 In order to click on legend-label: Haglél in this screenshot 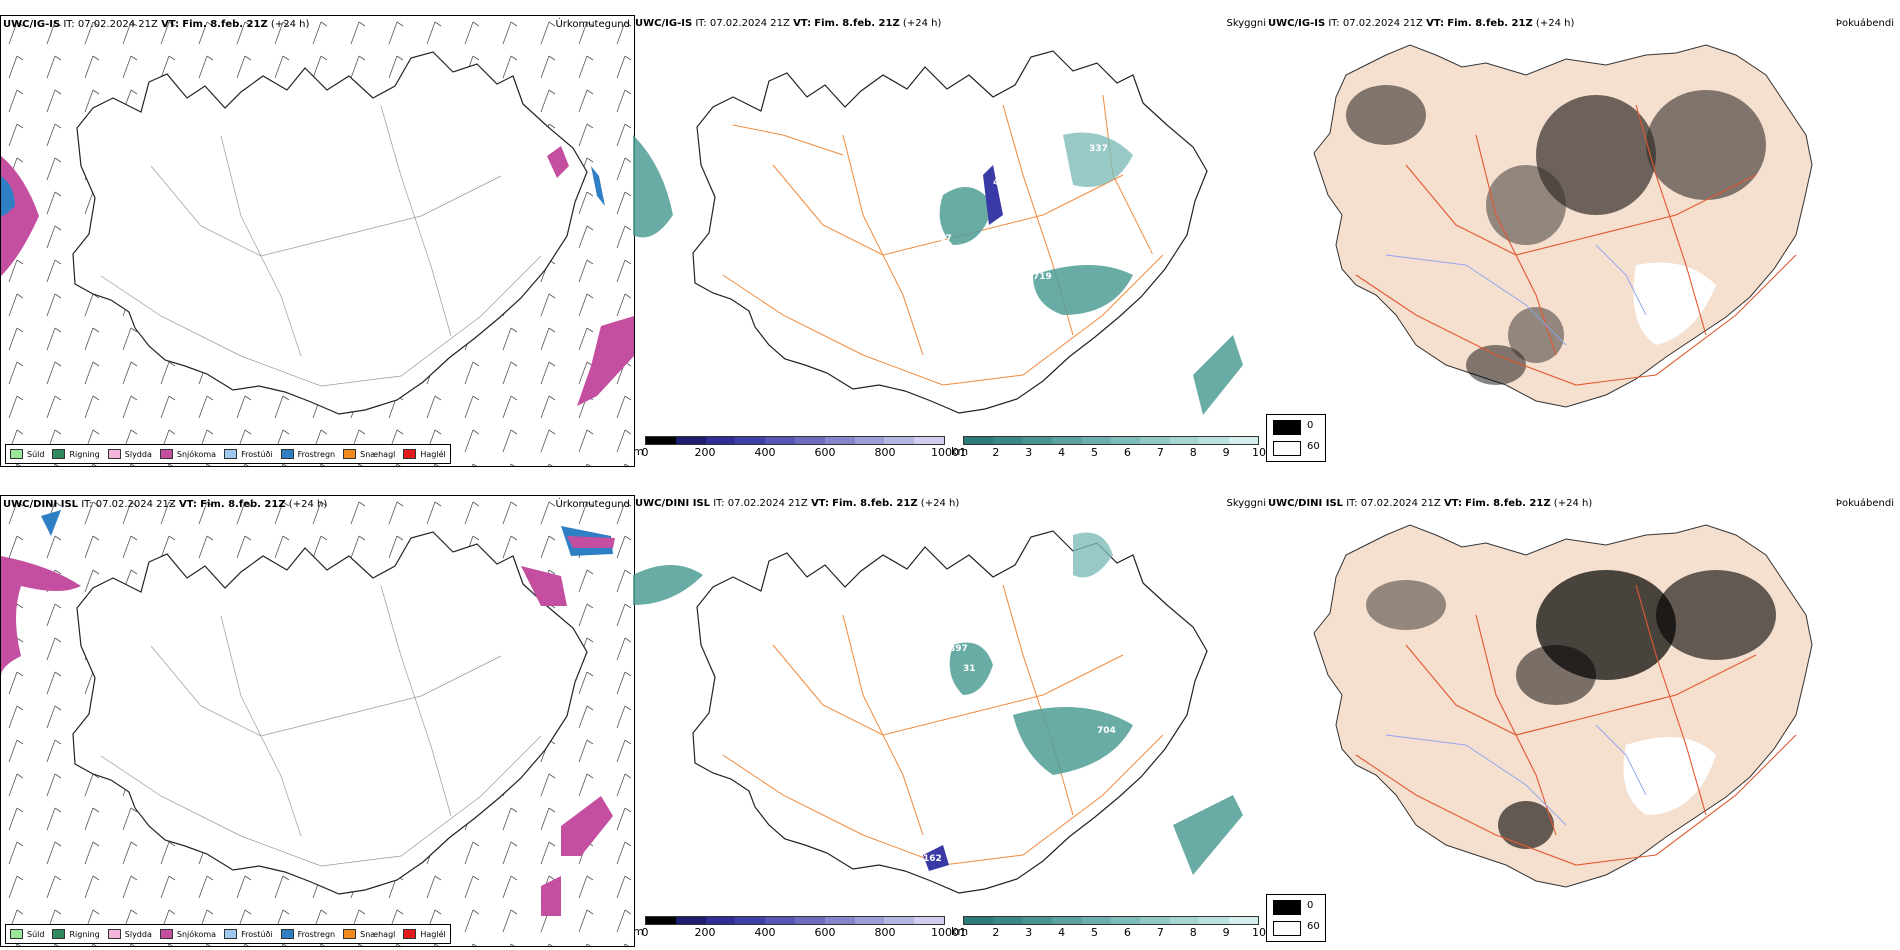, I will do `click(433, 934)`.